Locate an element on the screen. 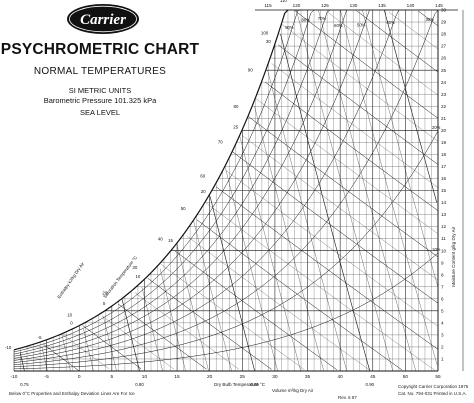 This screenshot has height=403, width=474. y-tick-label: 1 is located at coordinates (442, 359).